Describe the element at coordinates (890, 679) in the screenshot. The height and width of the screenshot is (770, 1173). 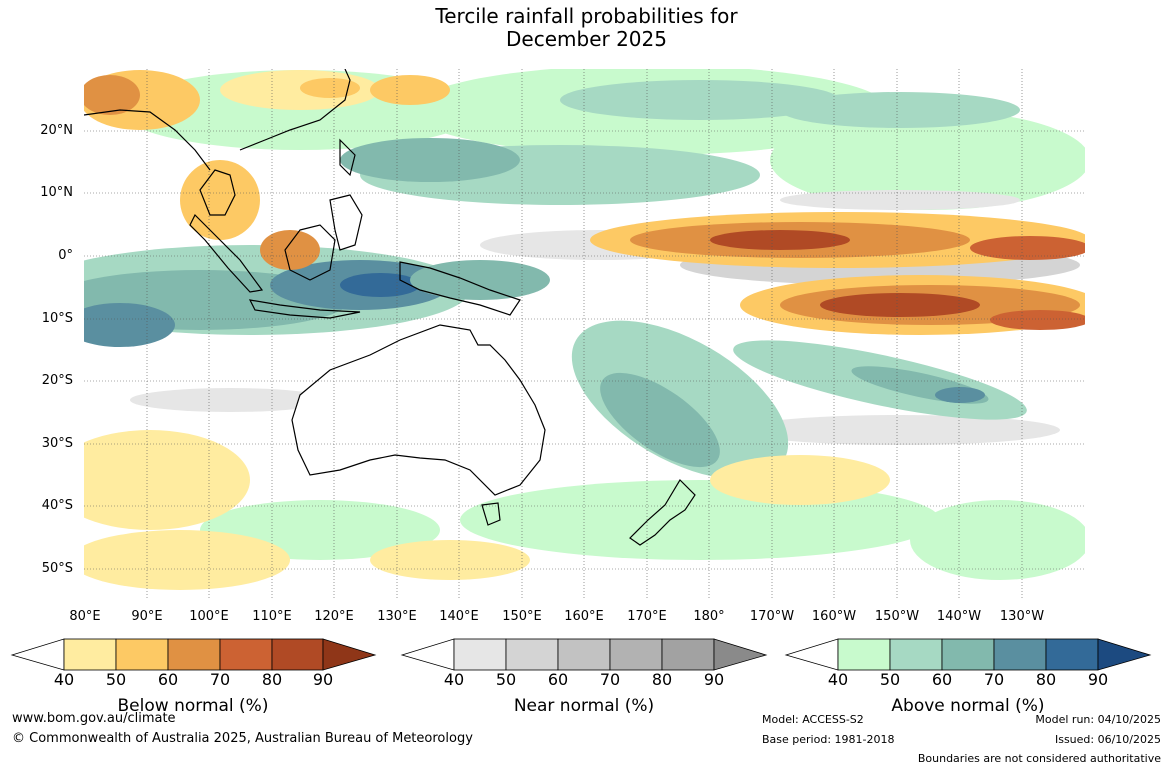
I see `above-tick-50: 50` at that location.